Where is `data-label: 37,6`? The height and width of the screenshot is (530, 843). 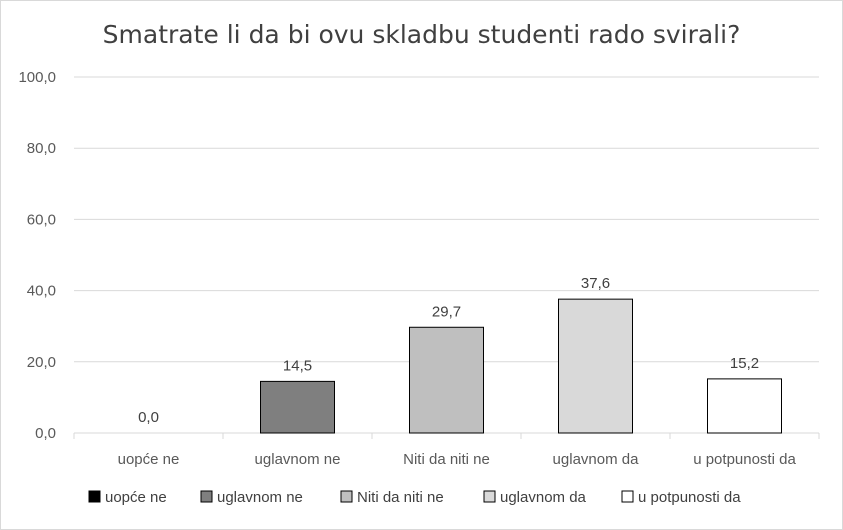 data-label: 37,6 is located at coordinates (595, 283).